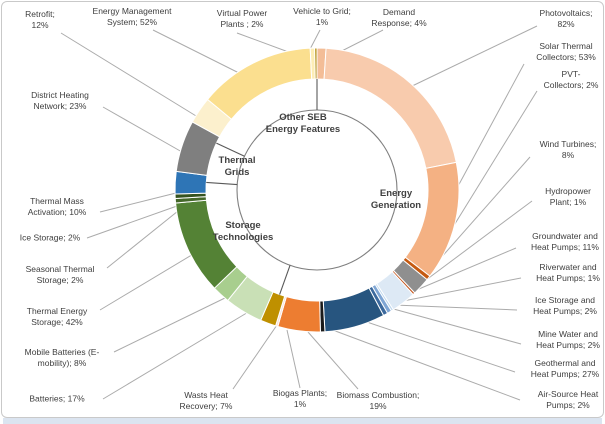 Image resolution: width=605 pixels, height=424 pixels. I want to click on chart-segment: Solar Thermal Collectors, so click(432, 219).